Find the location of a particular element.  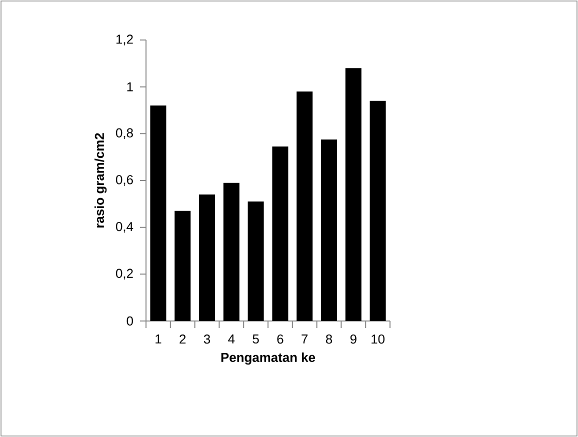

x-tick-label: 8 is located at coordinates (329, 339).